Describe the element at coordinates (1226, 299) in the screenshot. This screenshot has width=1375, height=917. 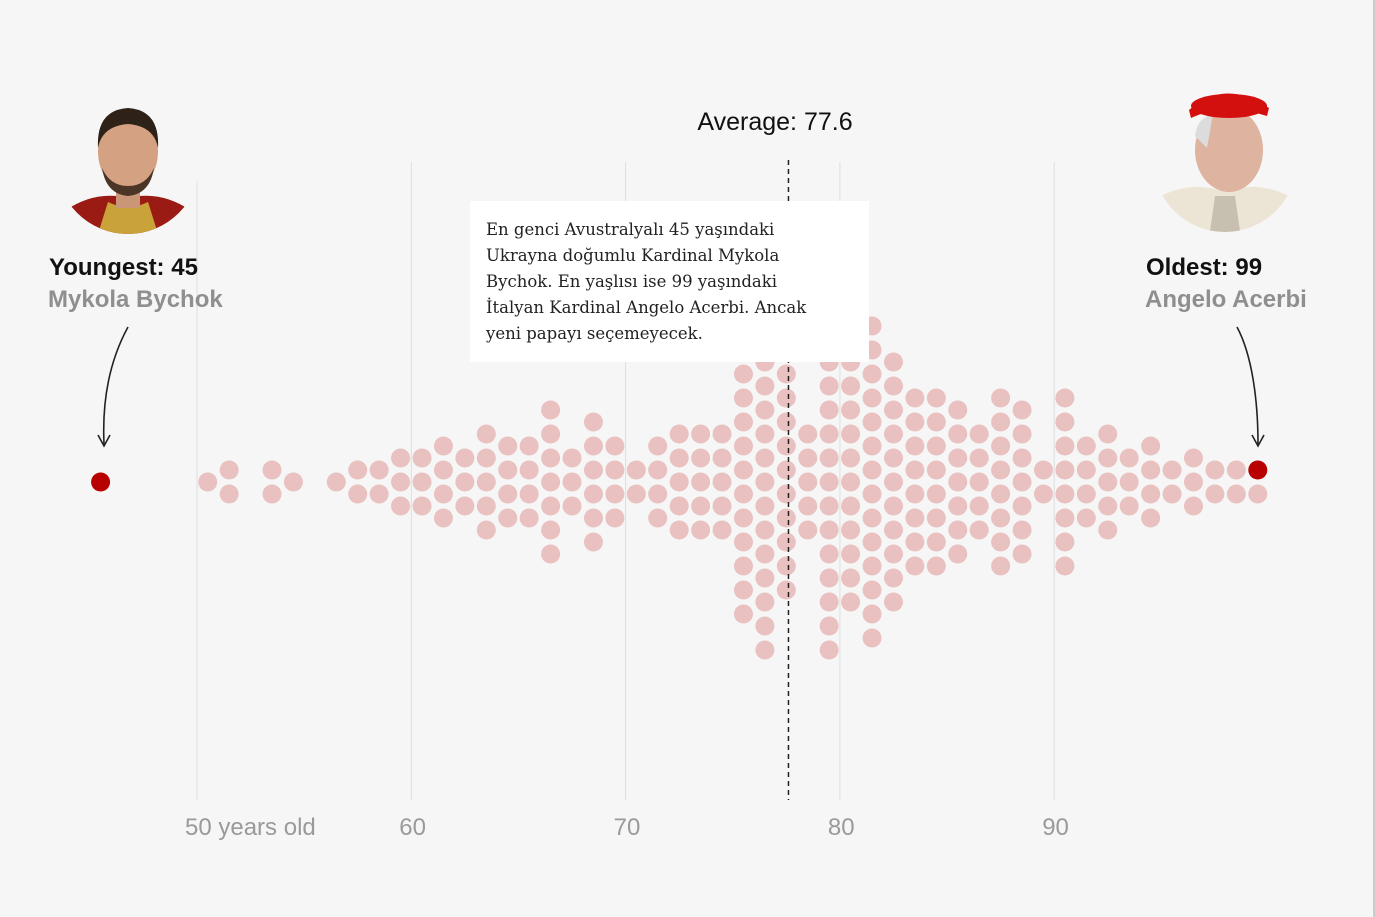
I see `oldest-name: Angelo Acerbi` at that location.